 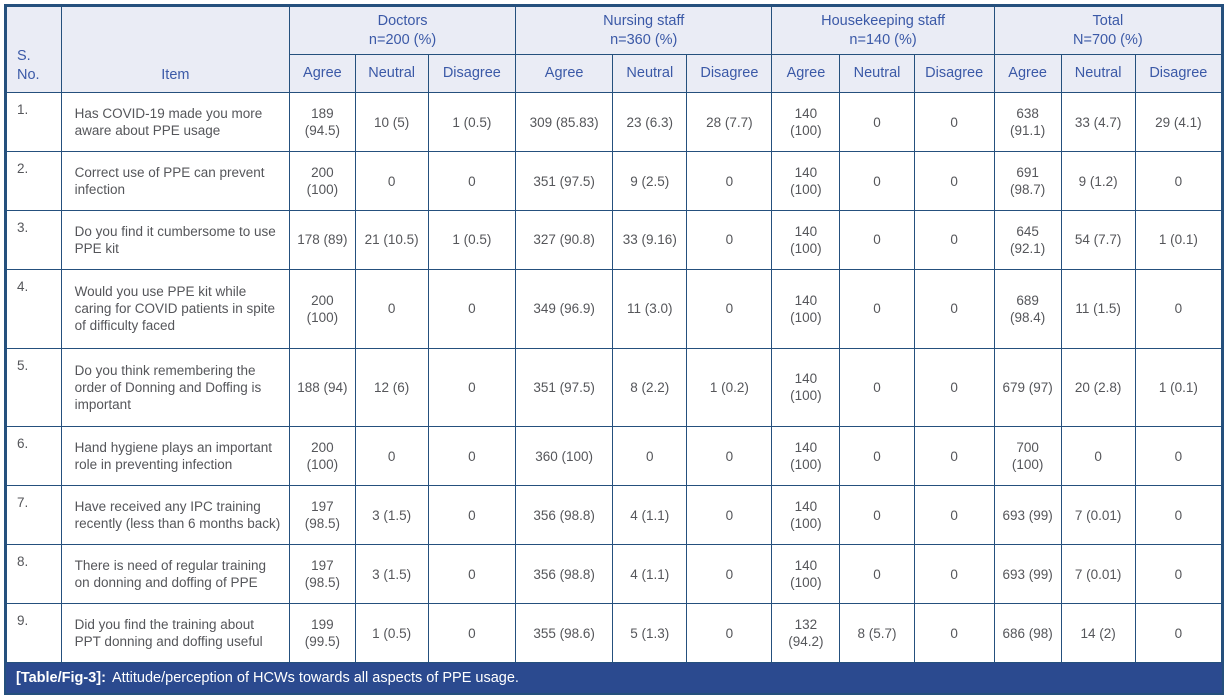 What do you see at coordinates (1098, 240) in the screenshot?
I see `cell-value: 54 (7.7)` at bounding box center [1098, 240].